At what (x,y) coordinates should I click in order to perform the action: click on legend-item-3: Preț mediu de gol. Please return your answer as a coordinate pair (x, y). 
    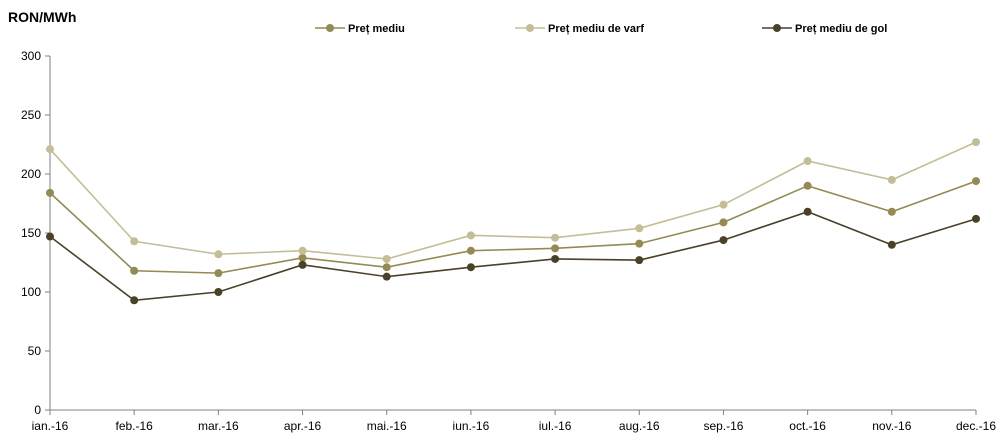
    Looking at the image, I should click on (824, 29).